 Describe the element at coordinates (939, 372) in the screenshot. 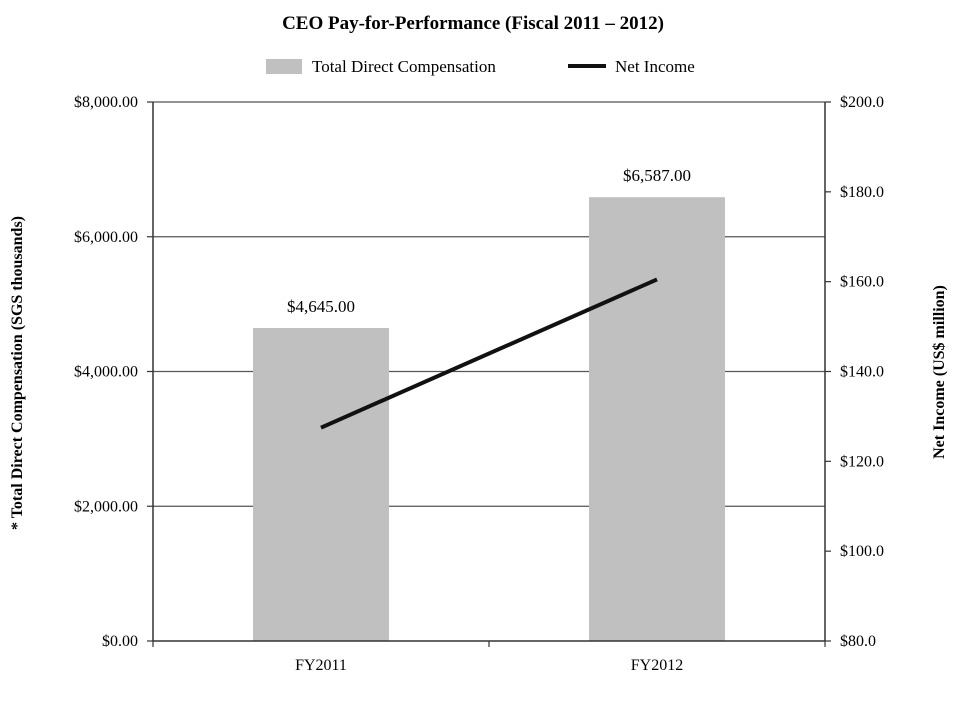

I see `y-axis-right-title: Net Income (US$ million)` at that location.